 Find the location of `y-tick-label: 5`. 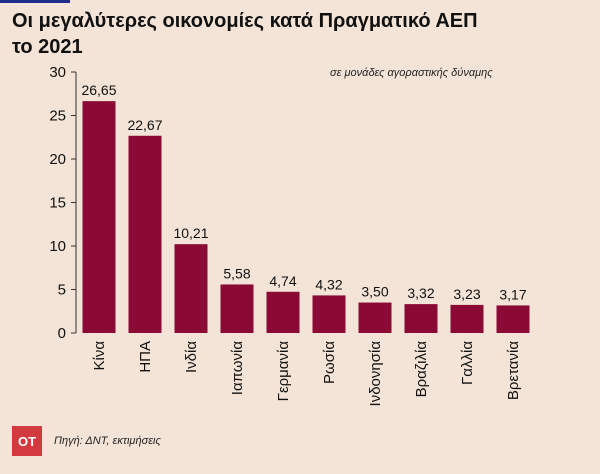

y-tick-label: 5 is located at coordinates (62, 290).